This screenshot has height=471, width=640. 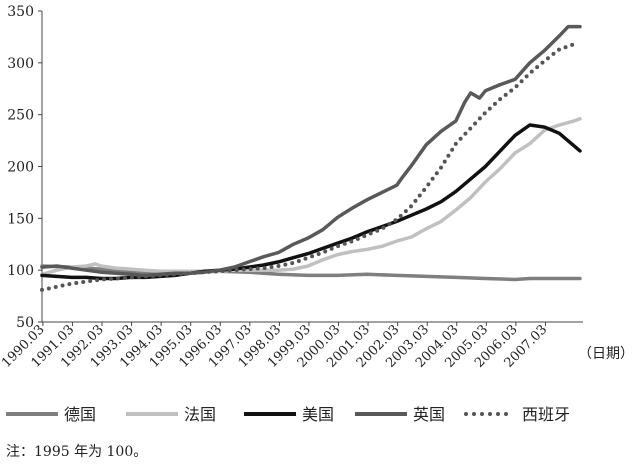 What do you see at coordinates (20, 64) in the screenshot?
I see `y-tick-label: 300` at bounding box center [20, 64].